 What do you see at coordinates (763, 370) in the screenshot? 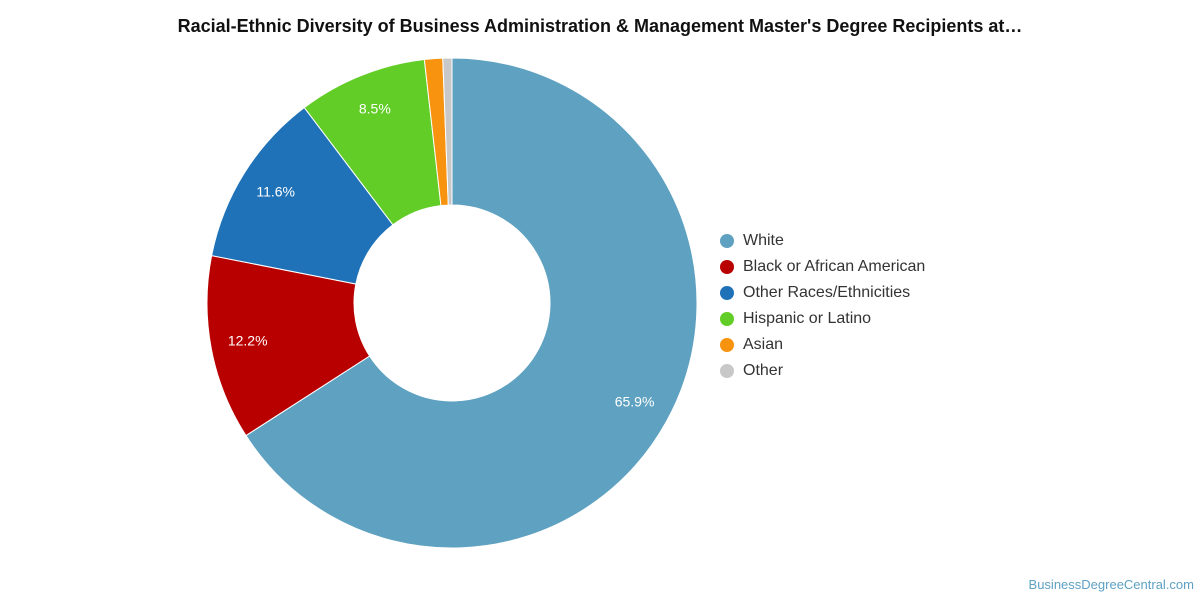
I see `legend-label: Other` at bounding box center [763, 370].